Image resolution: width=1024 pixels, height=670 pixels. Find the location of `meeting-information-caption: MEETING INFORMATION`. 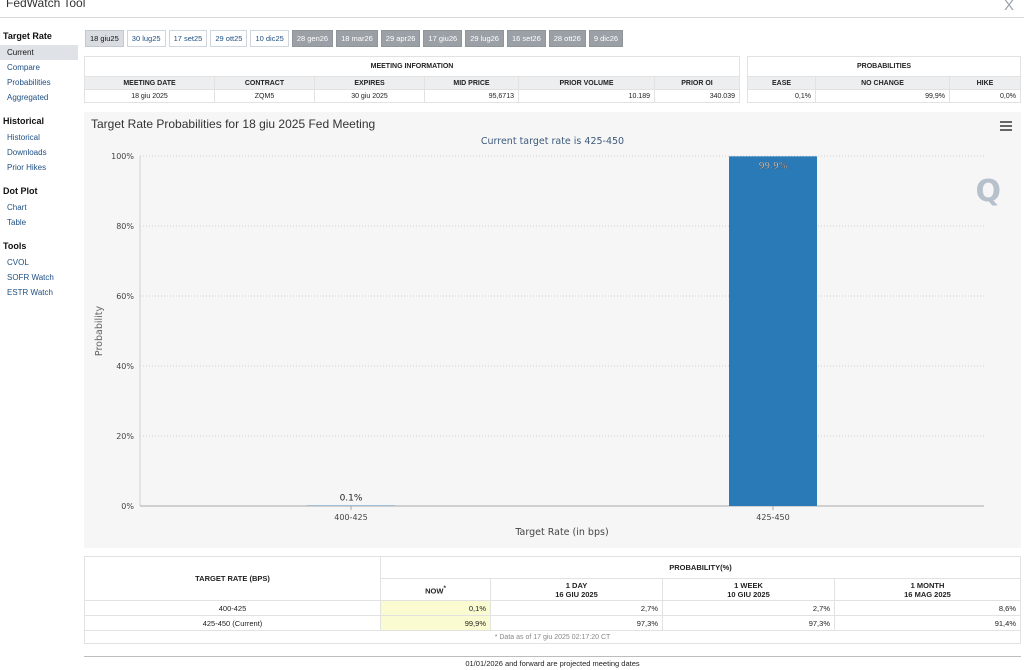

meeting-information-caption: MEETING INFORMATION is located at coordinates (412, 66).